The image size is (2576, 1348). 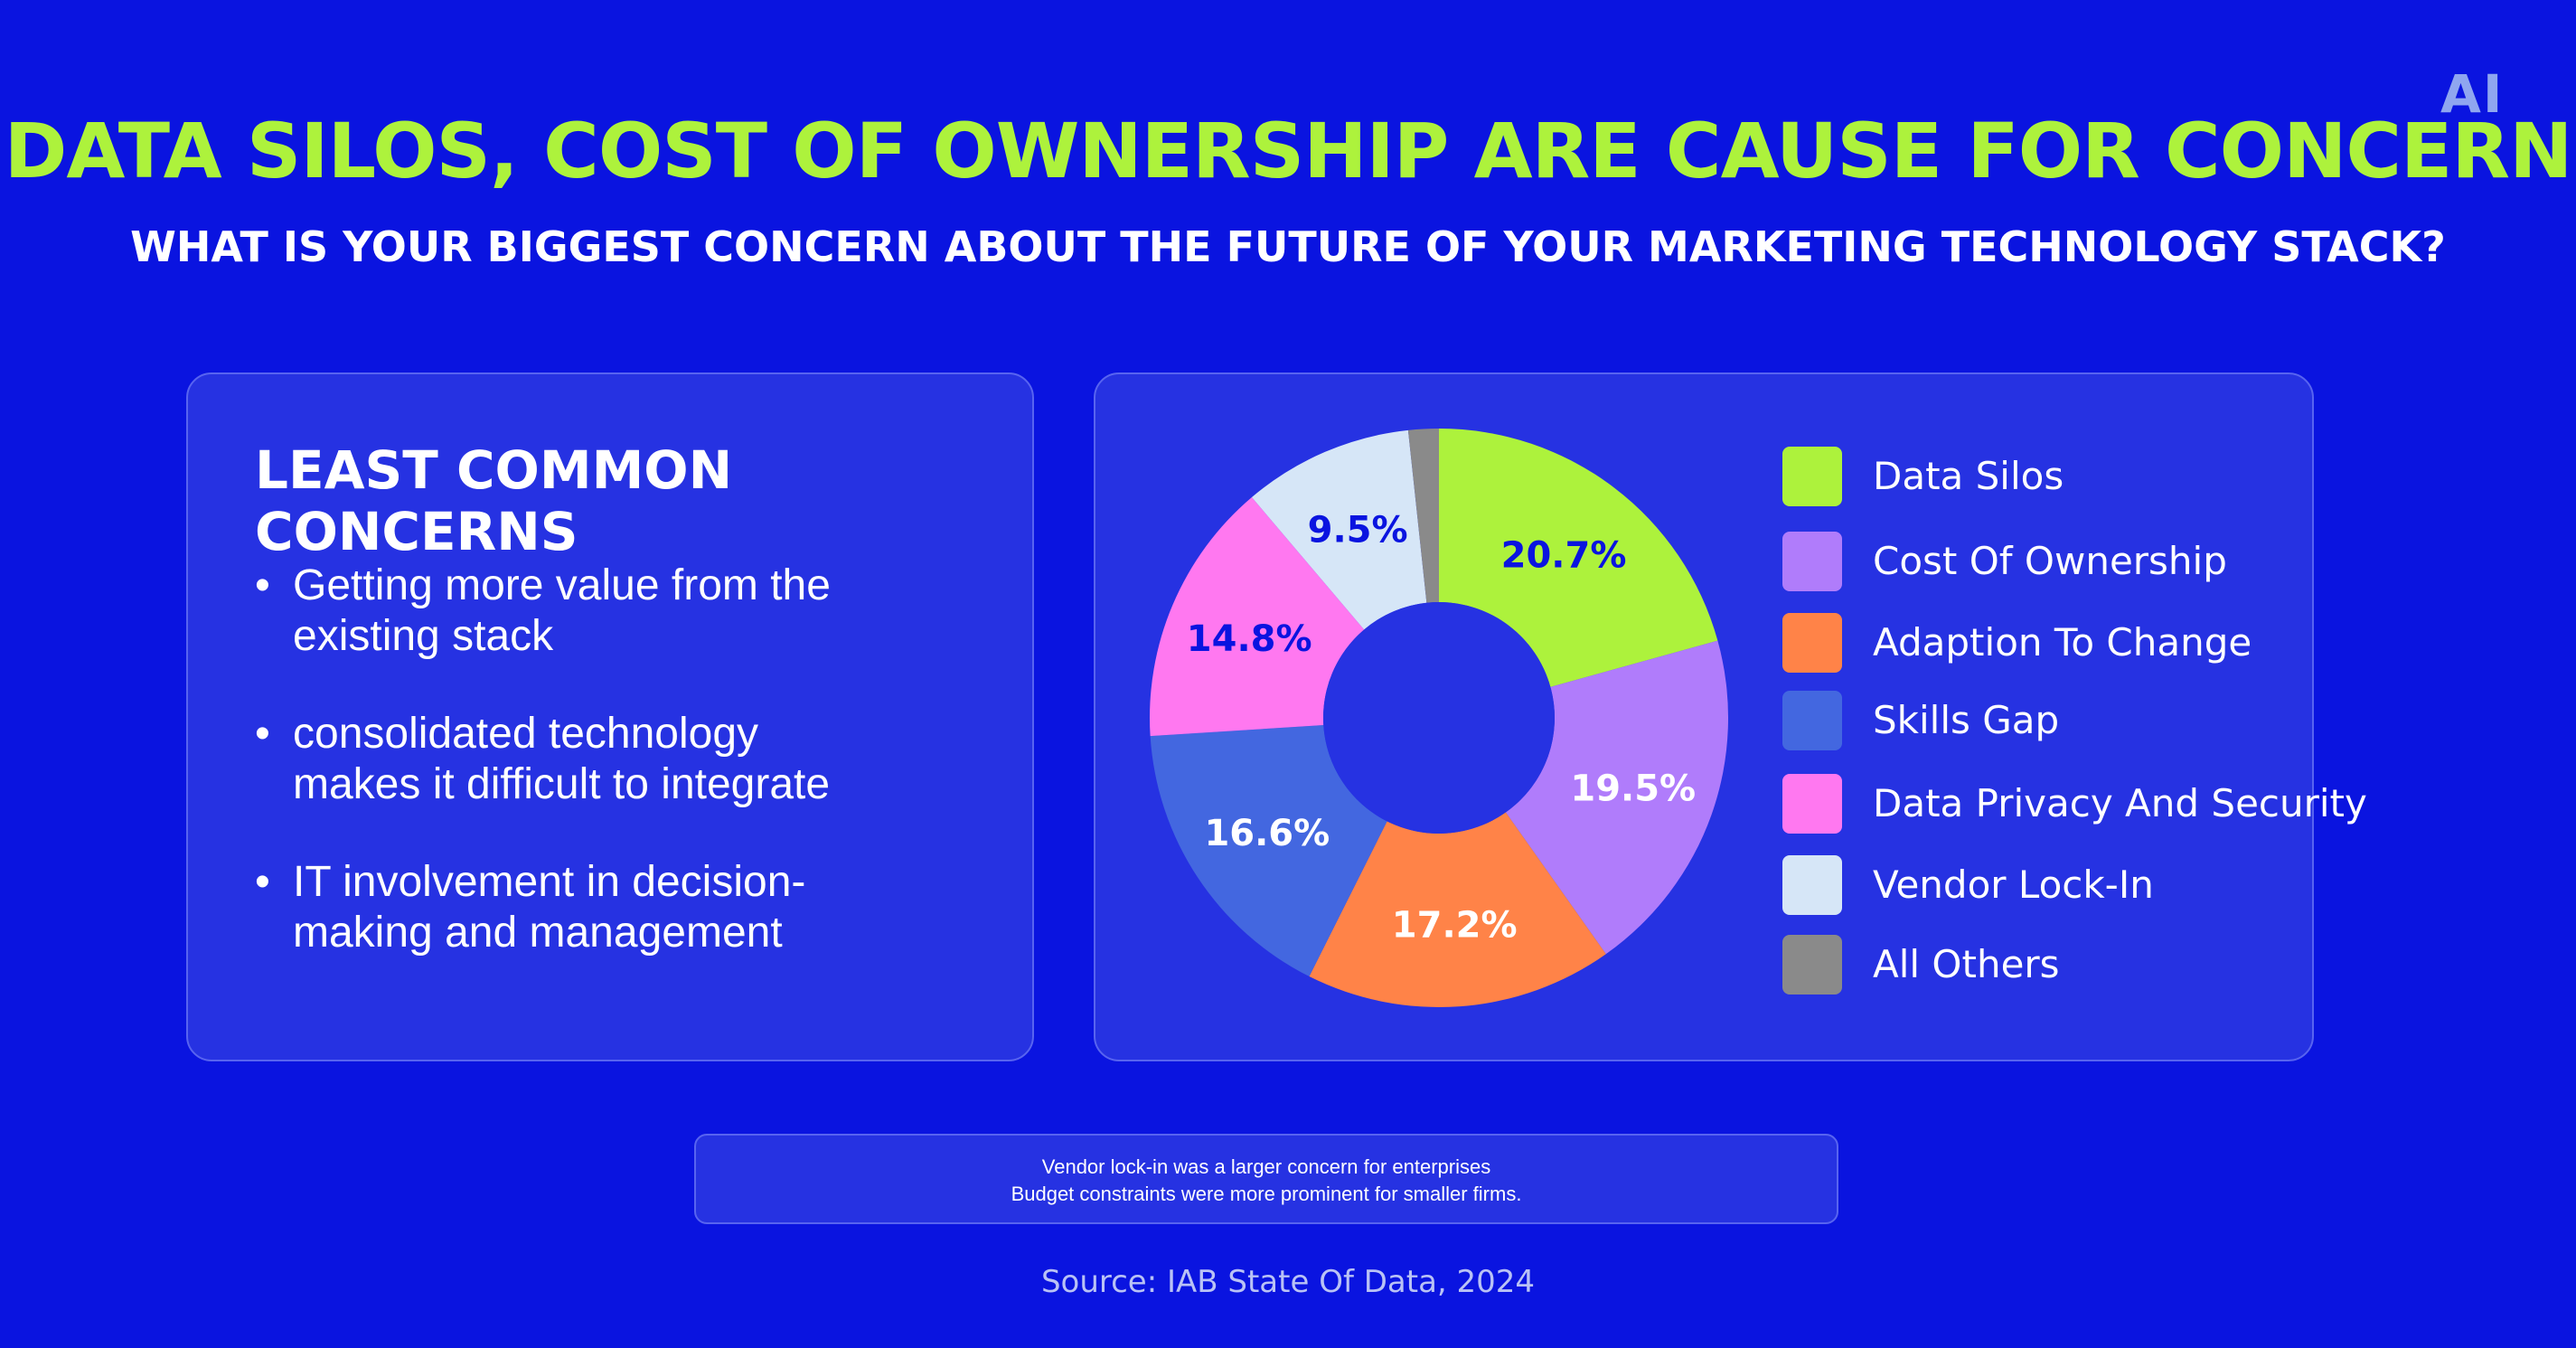 I want to click on legend-label: Adaption To Change, so click(x=2063, y=642).